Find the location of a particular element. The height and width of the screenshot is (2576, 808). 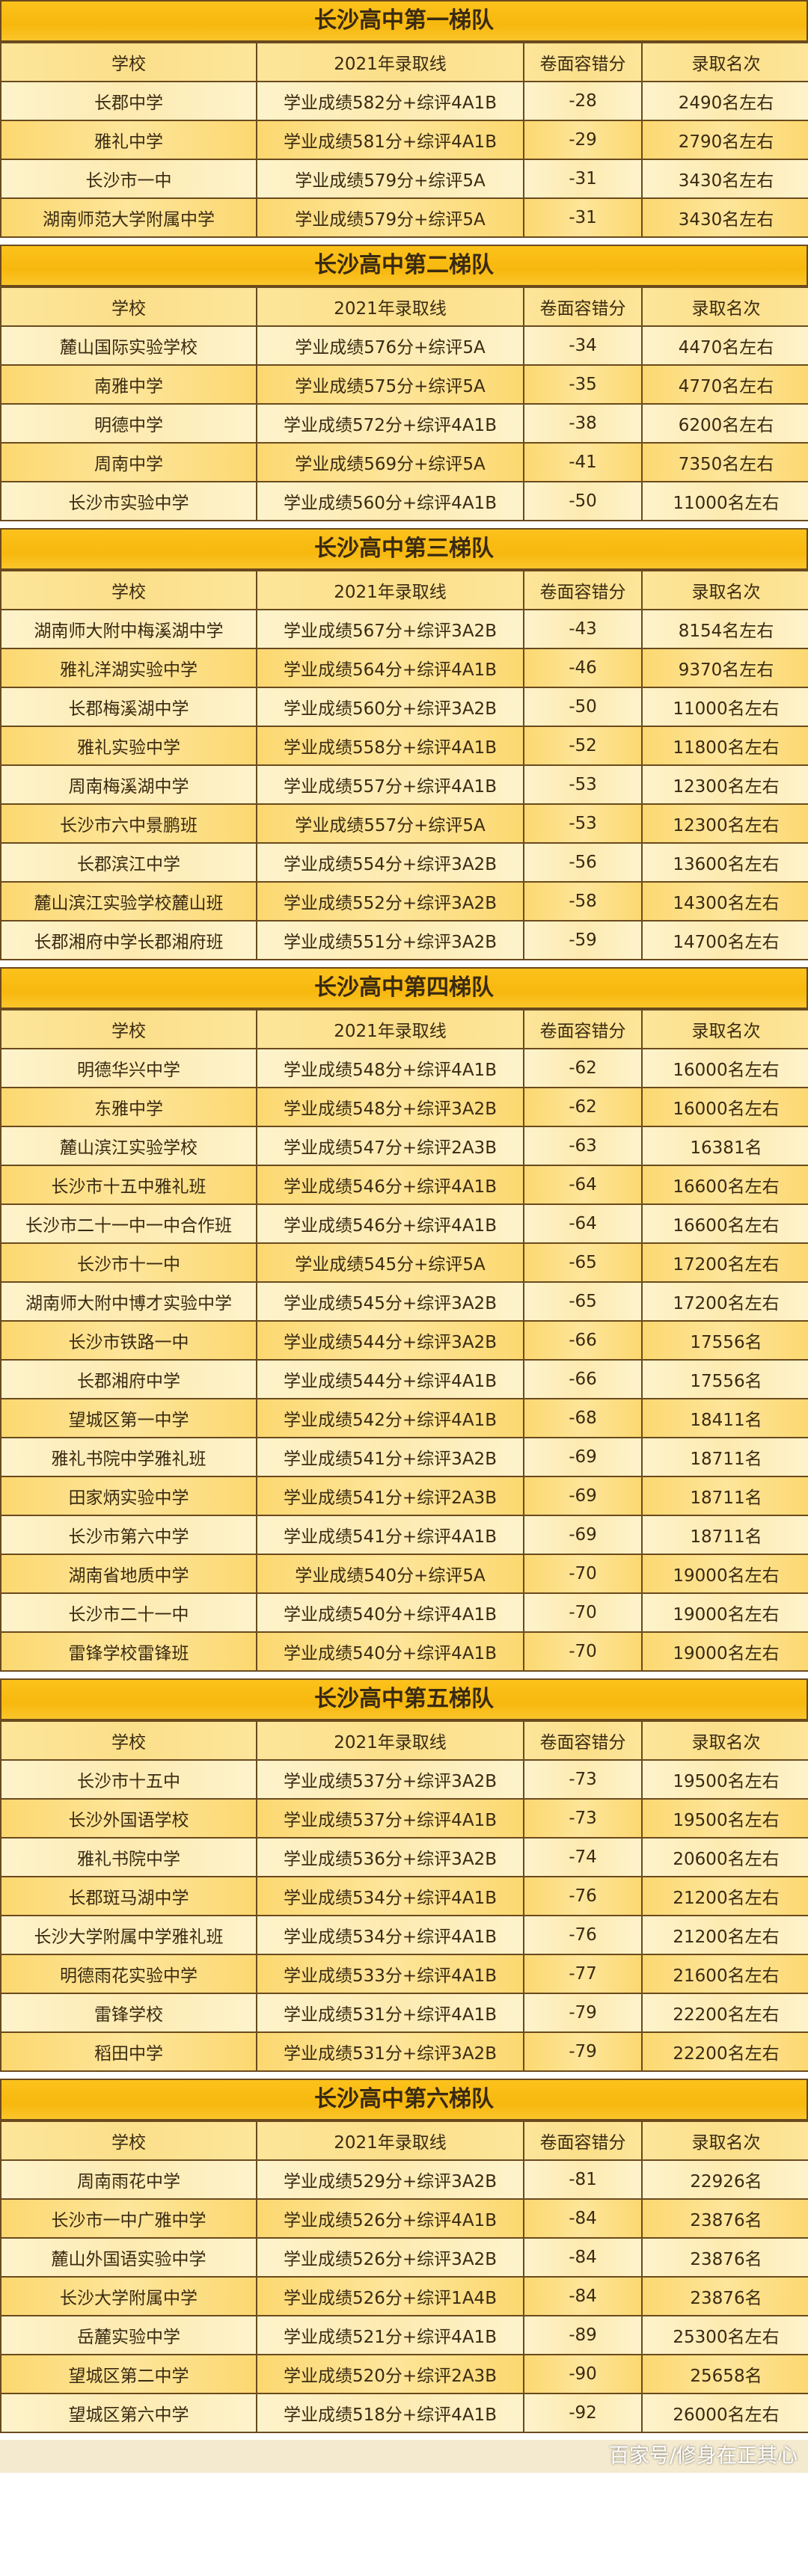

cell-error-margin: -53 is located at coordinates (583, 823).